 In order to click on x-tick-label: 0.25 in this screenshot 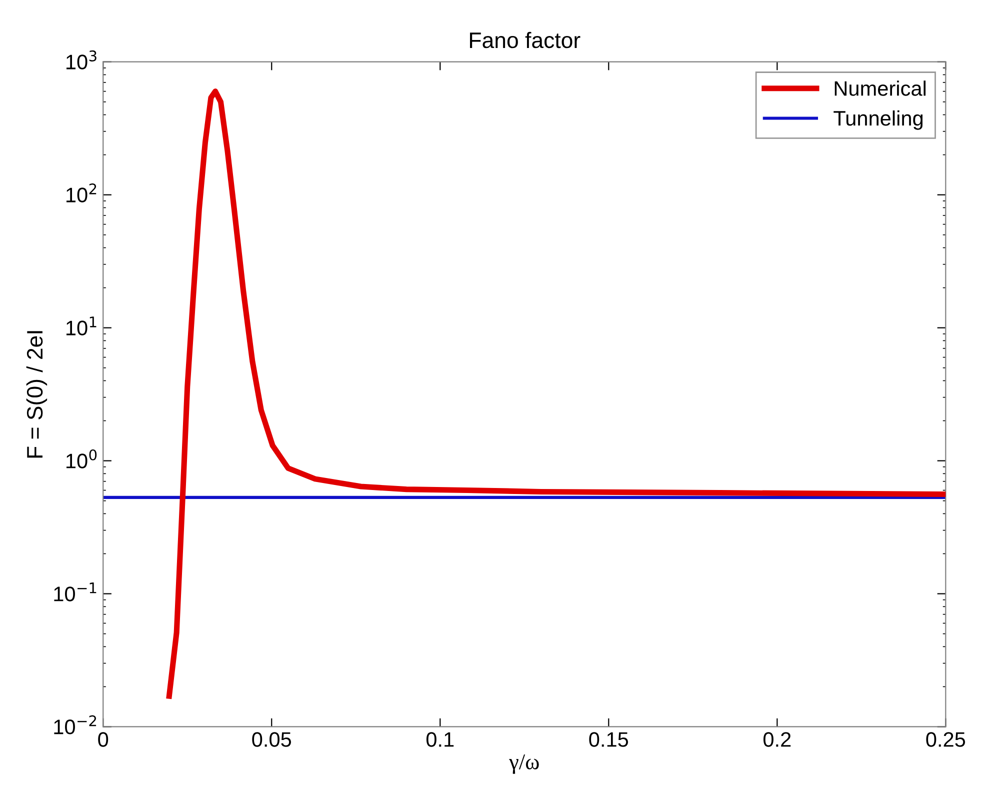, I will do `click(946, 739)`.